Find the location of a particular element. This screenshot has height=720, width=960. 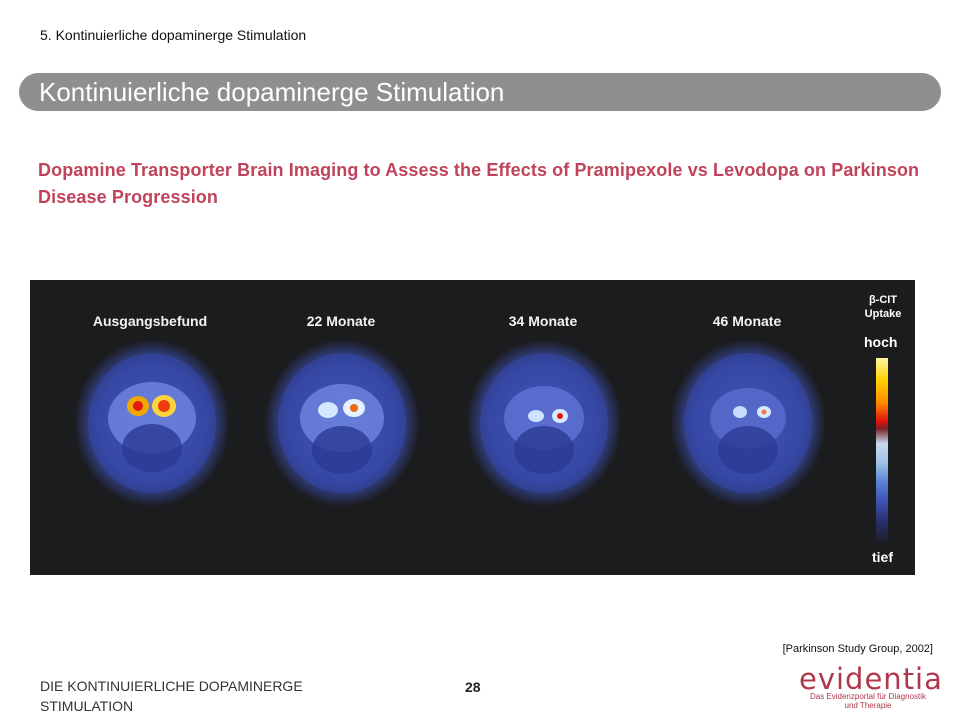

legend-title-line2: Uptake is located at coordinates (883, 314).